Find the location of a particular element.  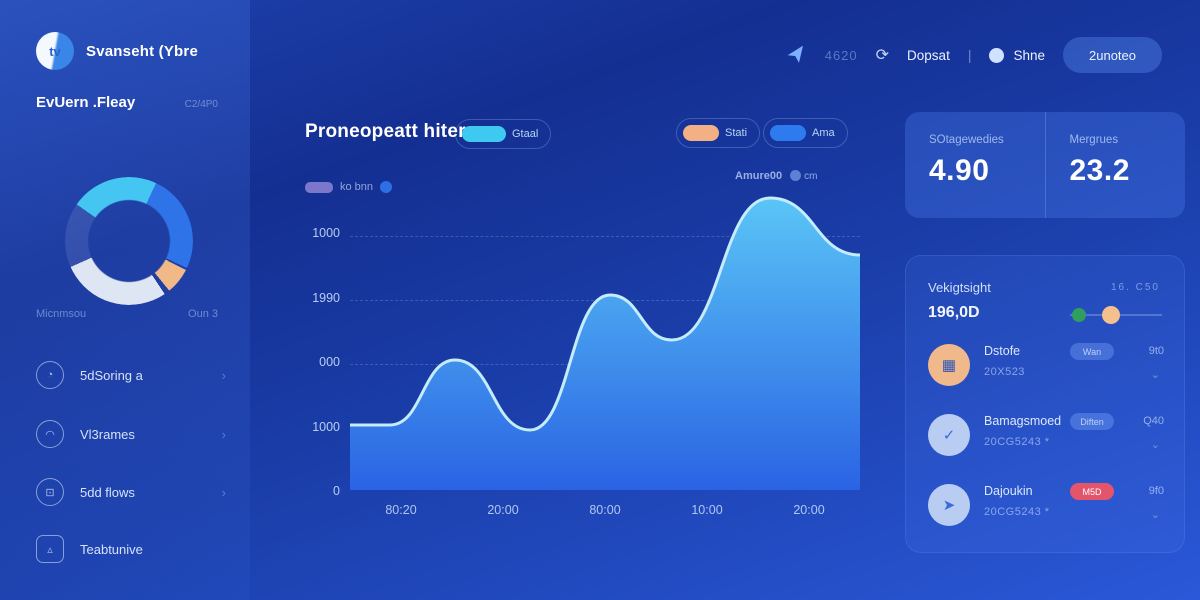

stat-col-0: SOtagewedies 4.90 is located at coordinates (975, 165).